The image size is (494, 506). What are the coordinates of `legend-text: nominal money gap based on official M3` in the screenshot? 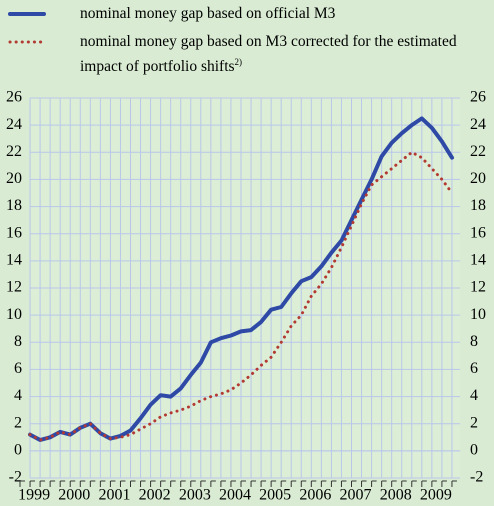 It's located at (208, 13).